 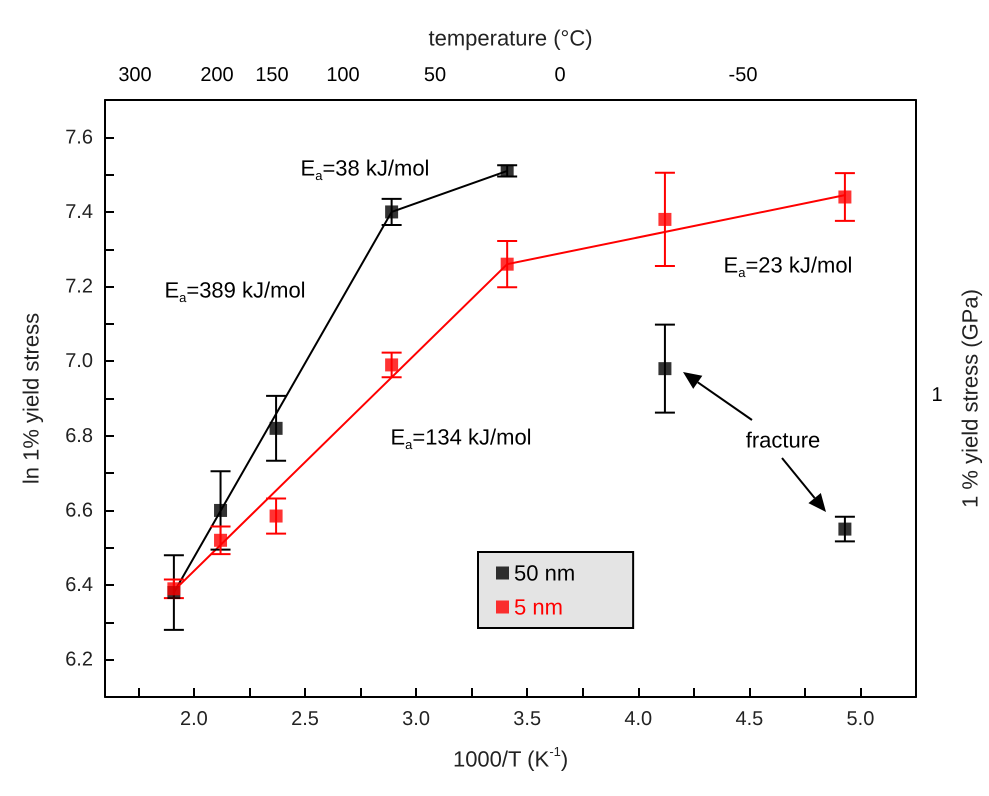 I want to click on x-tick-label: 5.0, so click(x=860, y=719).